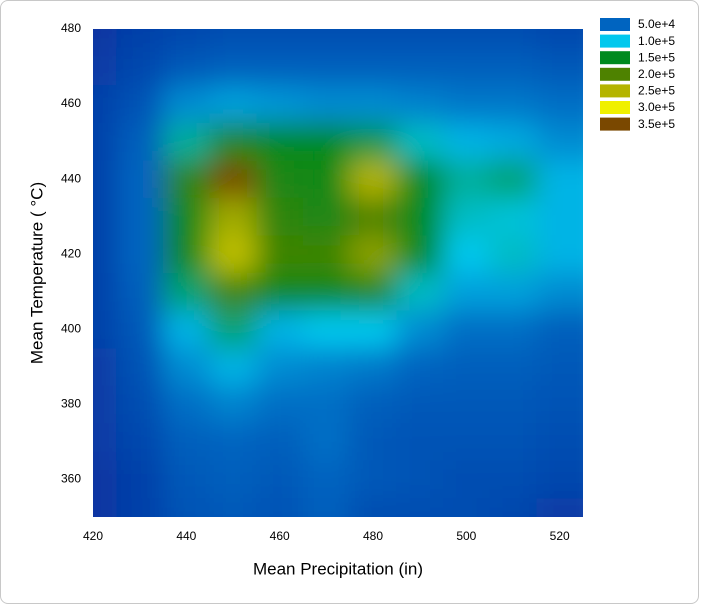  I want to click on y-tick-label: 480, so click(71, 28).